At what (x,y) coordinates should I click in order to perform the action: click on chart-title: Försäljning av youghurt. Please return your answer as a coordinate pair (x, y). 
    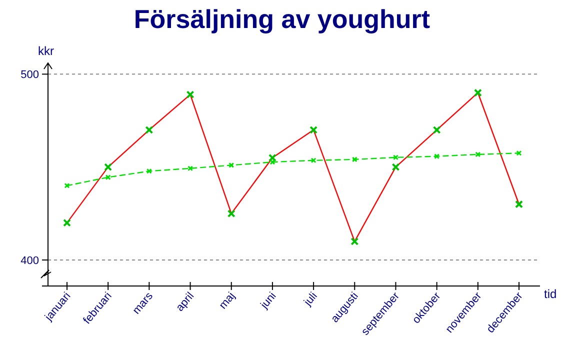
    Looking at the image, I should click on (282, 19).